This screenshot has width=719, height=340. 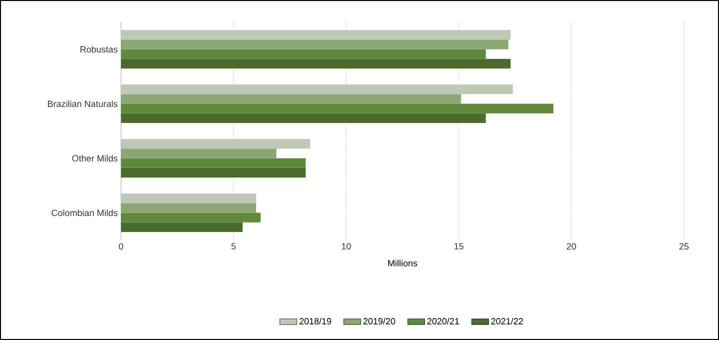 I want to click on x-tick-label: 25, so click(x=684, y=246).